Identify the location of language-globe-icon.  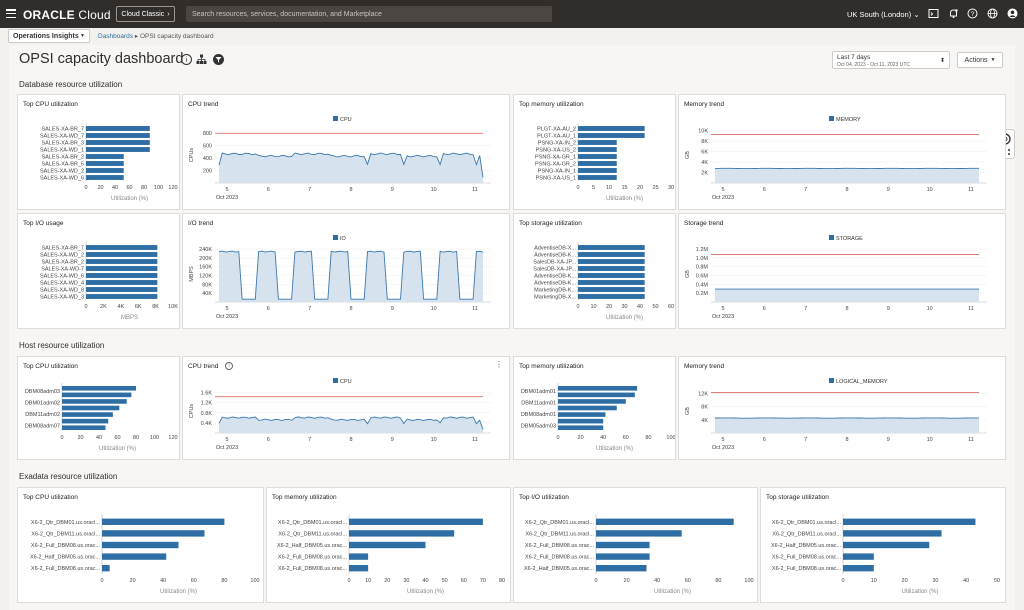
(992, 13).